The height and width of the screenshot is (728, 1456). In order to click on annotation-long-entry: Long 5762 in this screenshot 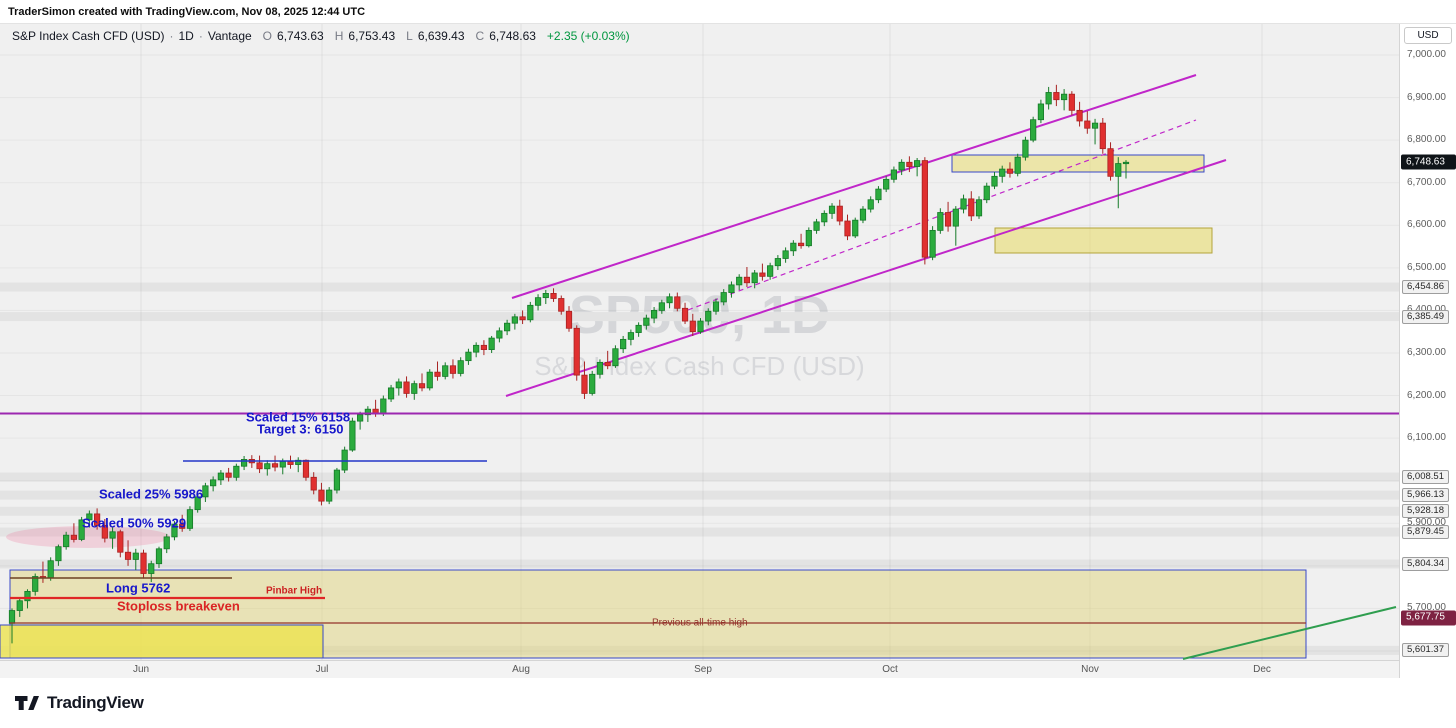, I will do `click(138, 588)`.